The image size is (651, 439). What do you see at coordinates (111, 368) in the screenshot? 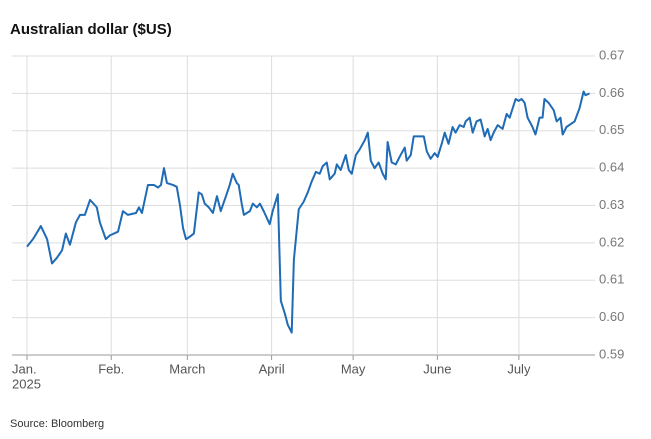
I see `x-tick-label: Feb.` at bounding box center [111, 368].